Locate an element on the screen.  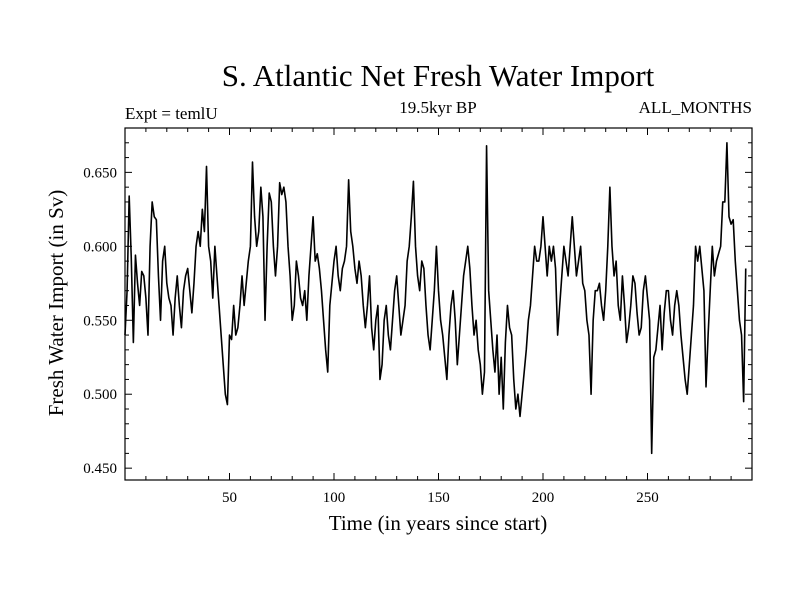
x-tick-label: 200 is located at coordinates (543, 498).